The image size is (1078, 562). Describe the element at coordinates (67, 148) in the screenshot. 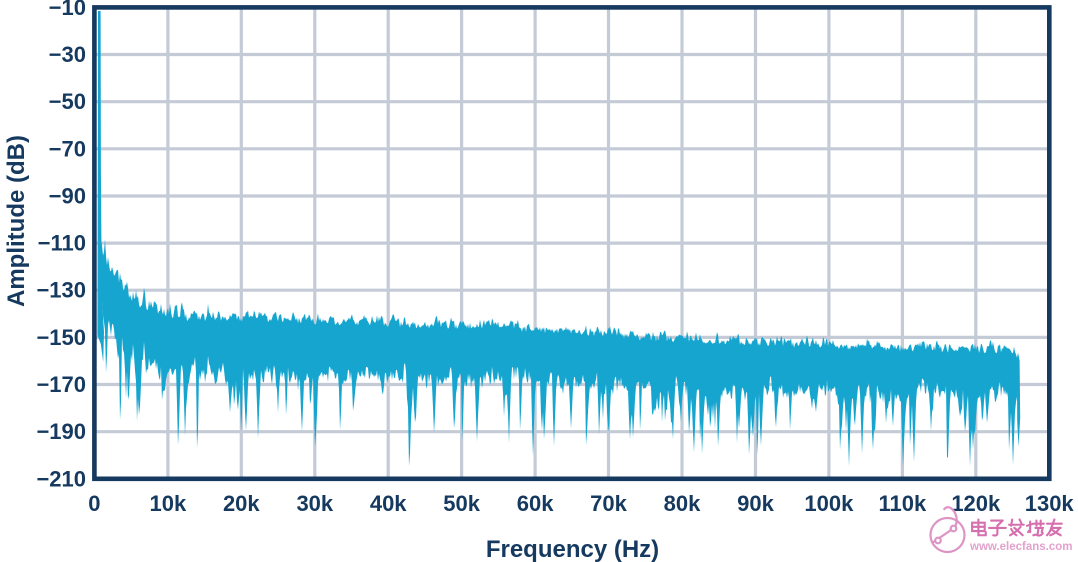

I see `svg-text: −70` at that location.